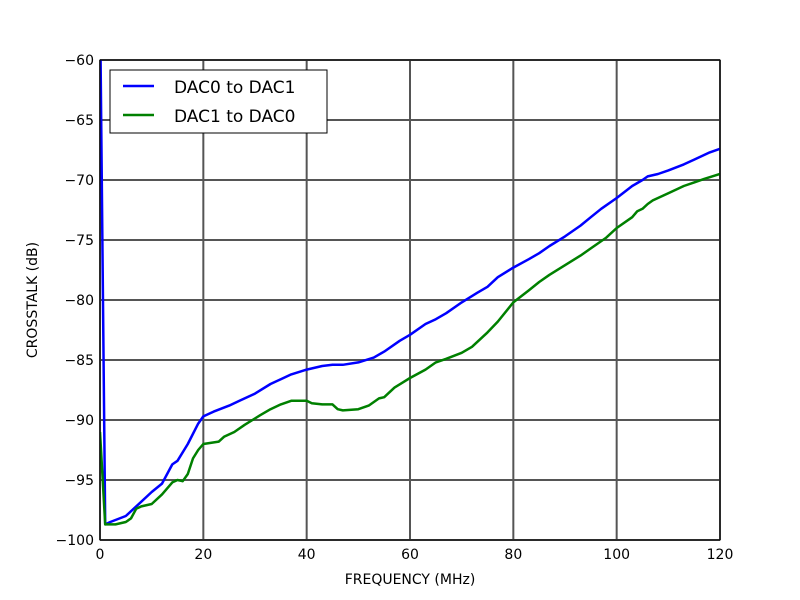 Image resolution: width=800 pixels, height=600 pixels. I want to click on y-axis-label: CROSSTALK (dB), so click(33, 300).